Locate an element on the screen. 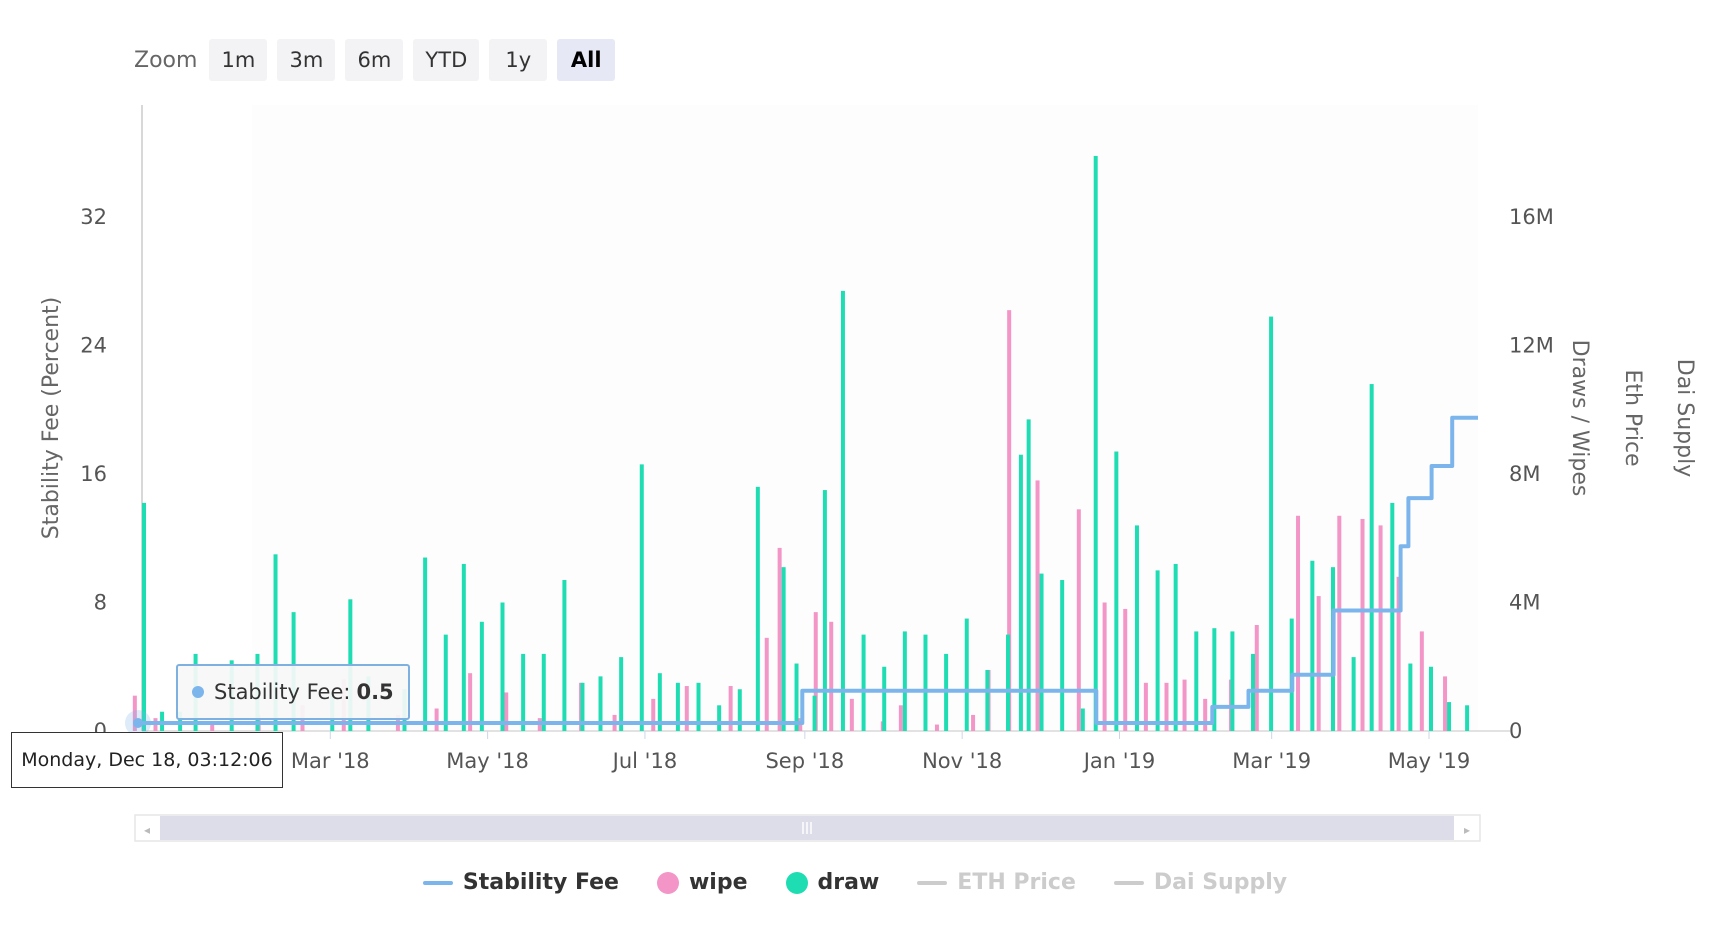  x-tick-label: Mar '18 is located at coordinates (330, 761).